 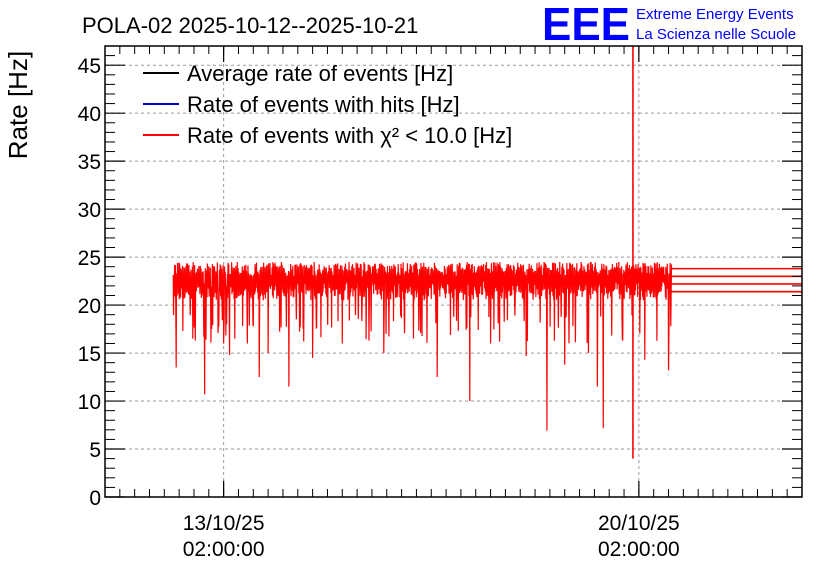 What do you see at coordinates (89, 306) in the screenshot?
I see `y-tick-label: 20` at bounding box center [89, 306].